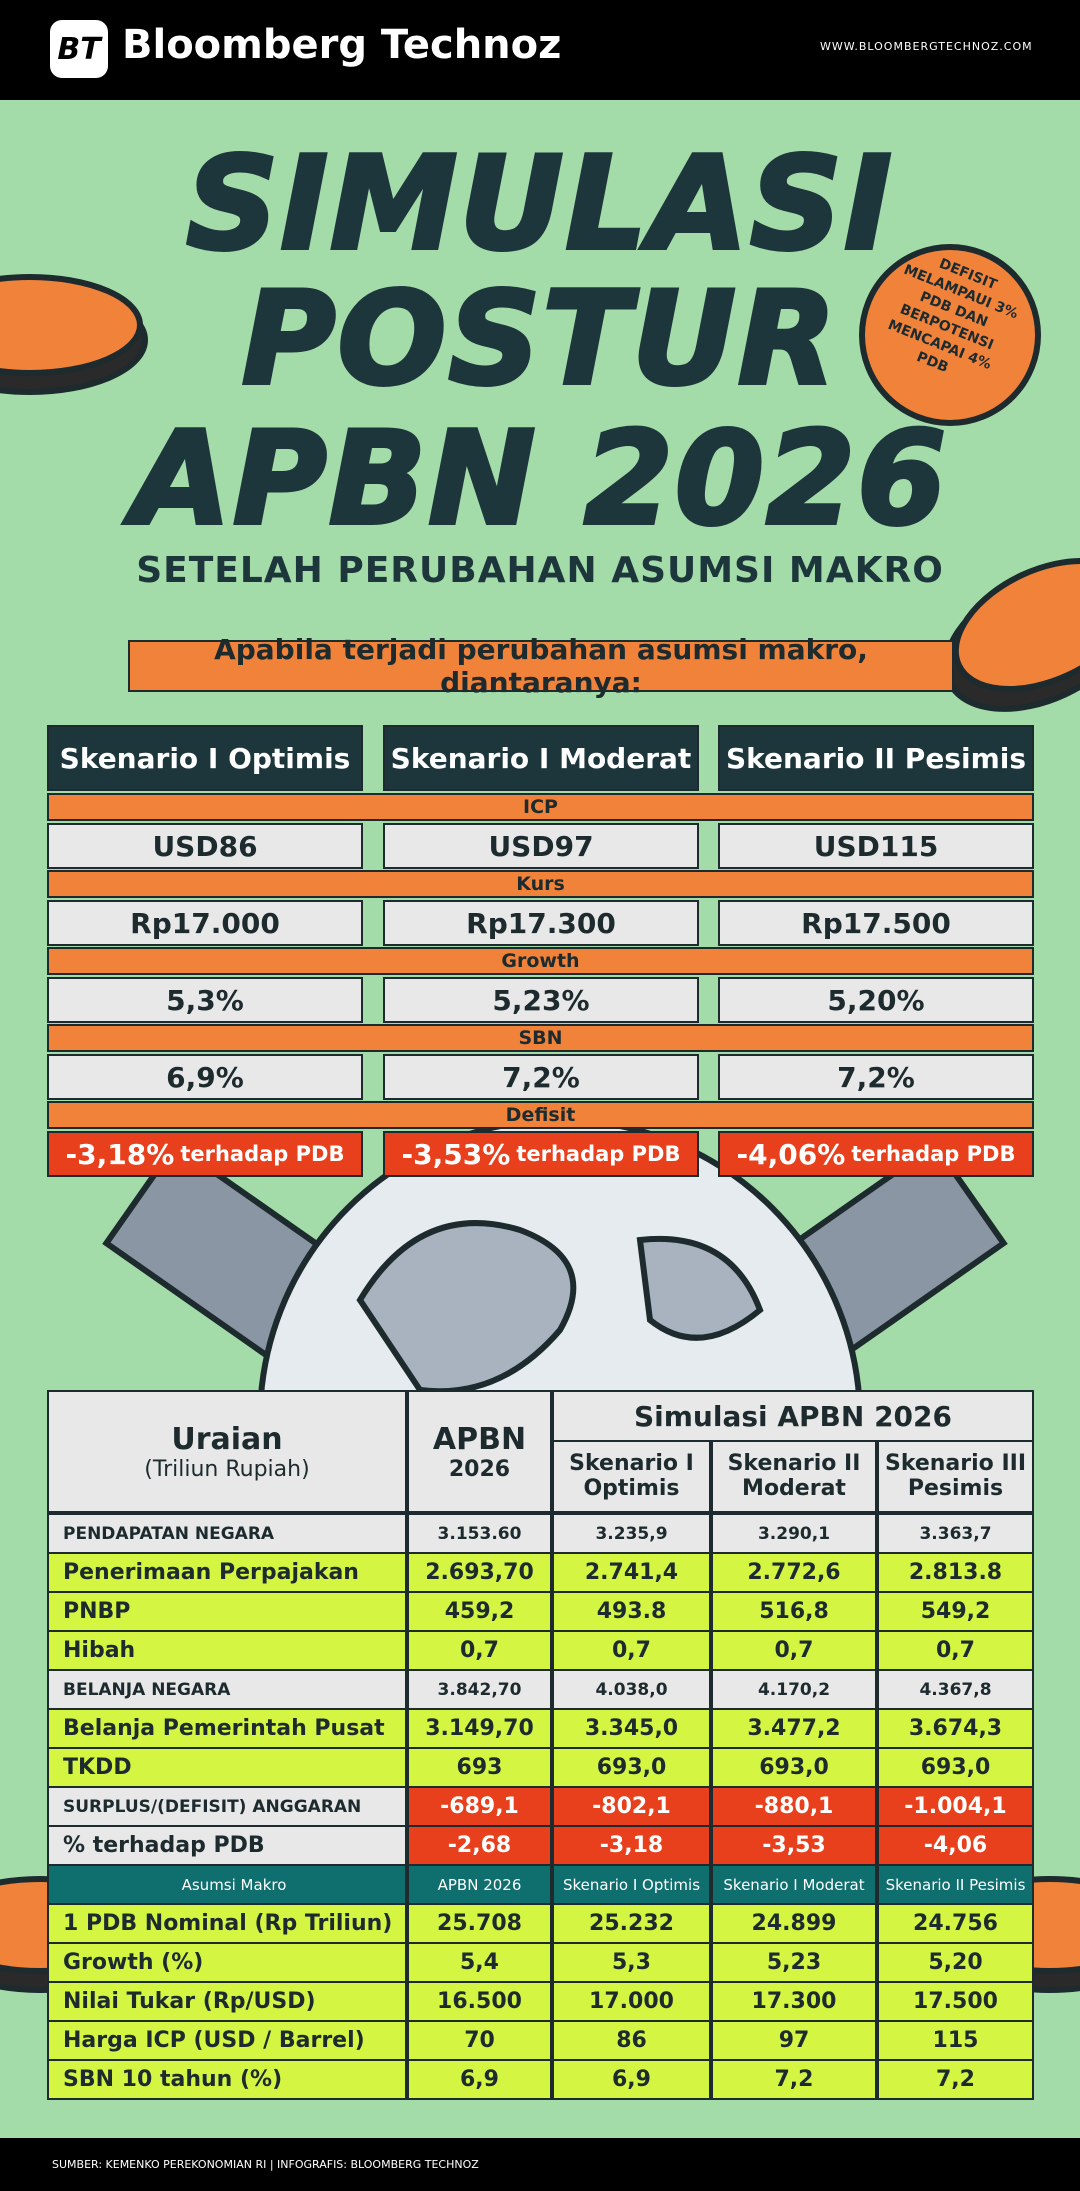  Describe the element at coordinates (227, 1439) in the screenshot. I see `header-text: Uraian` at that location.